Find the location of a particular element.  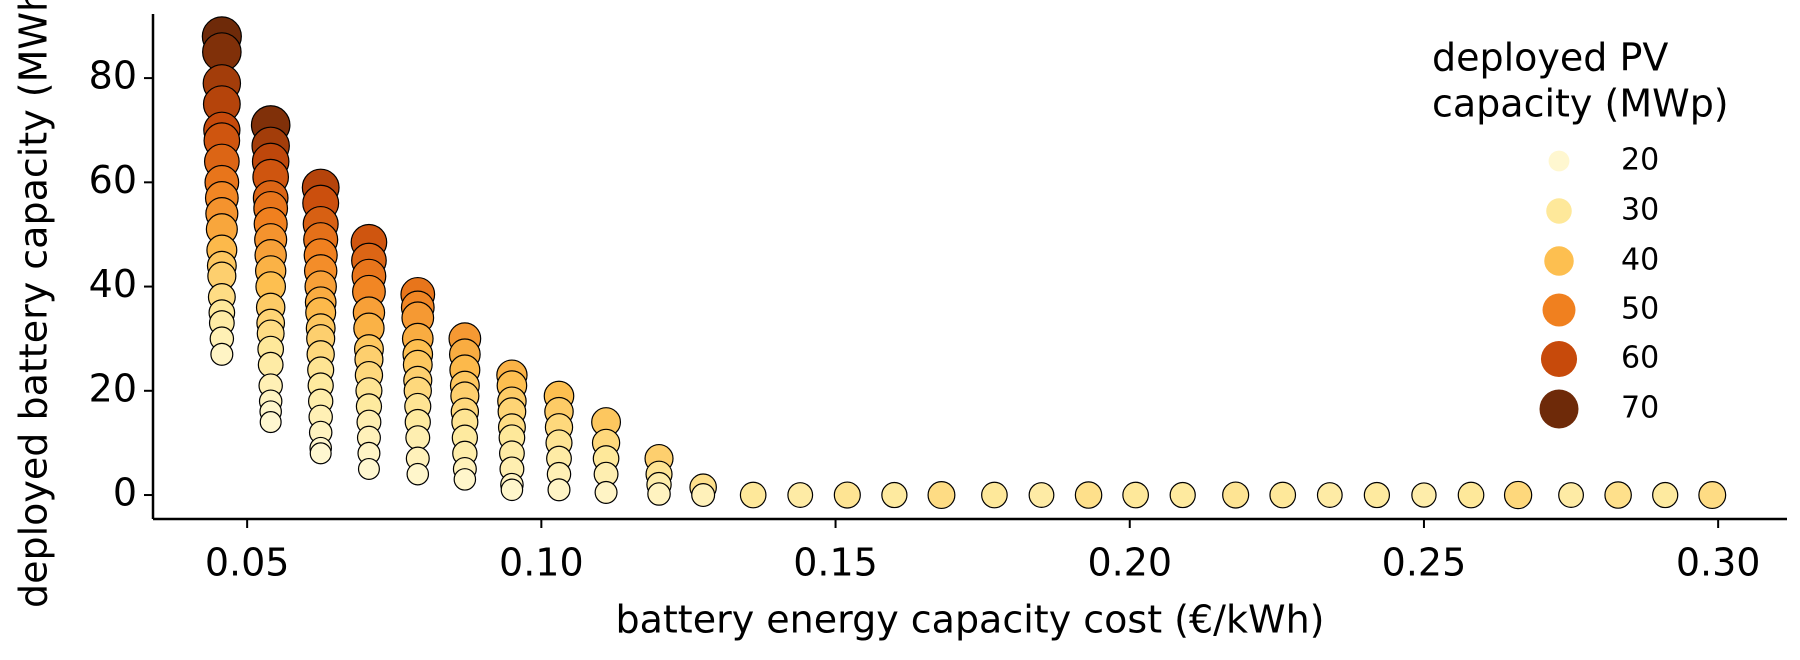

y-tick-label: 40 is located at coordinates (113, 284).